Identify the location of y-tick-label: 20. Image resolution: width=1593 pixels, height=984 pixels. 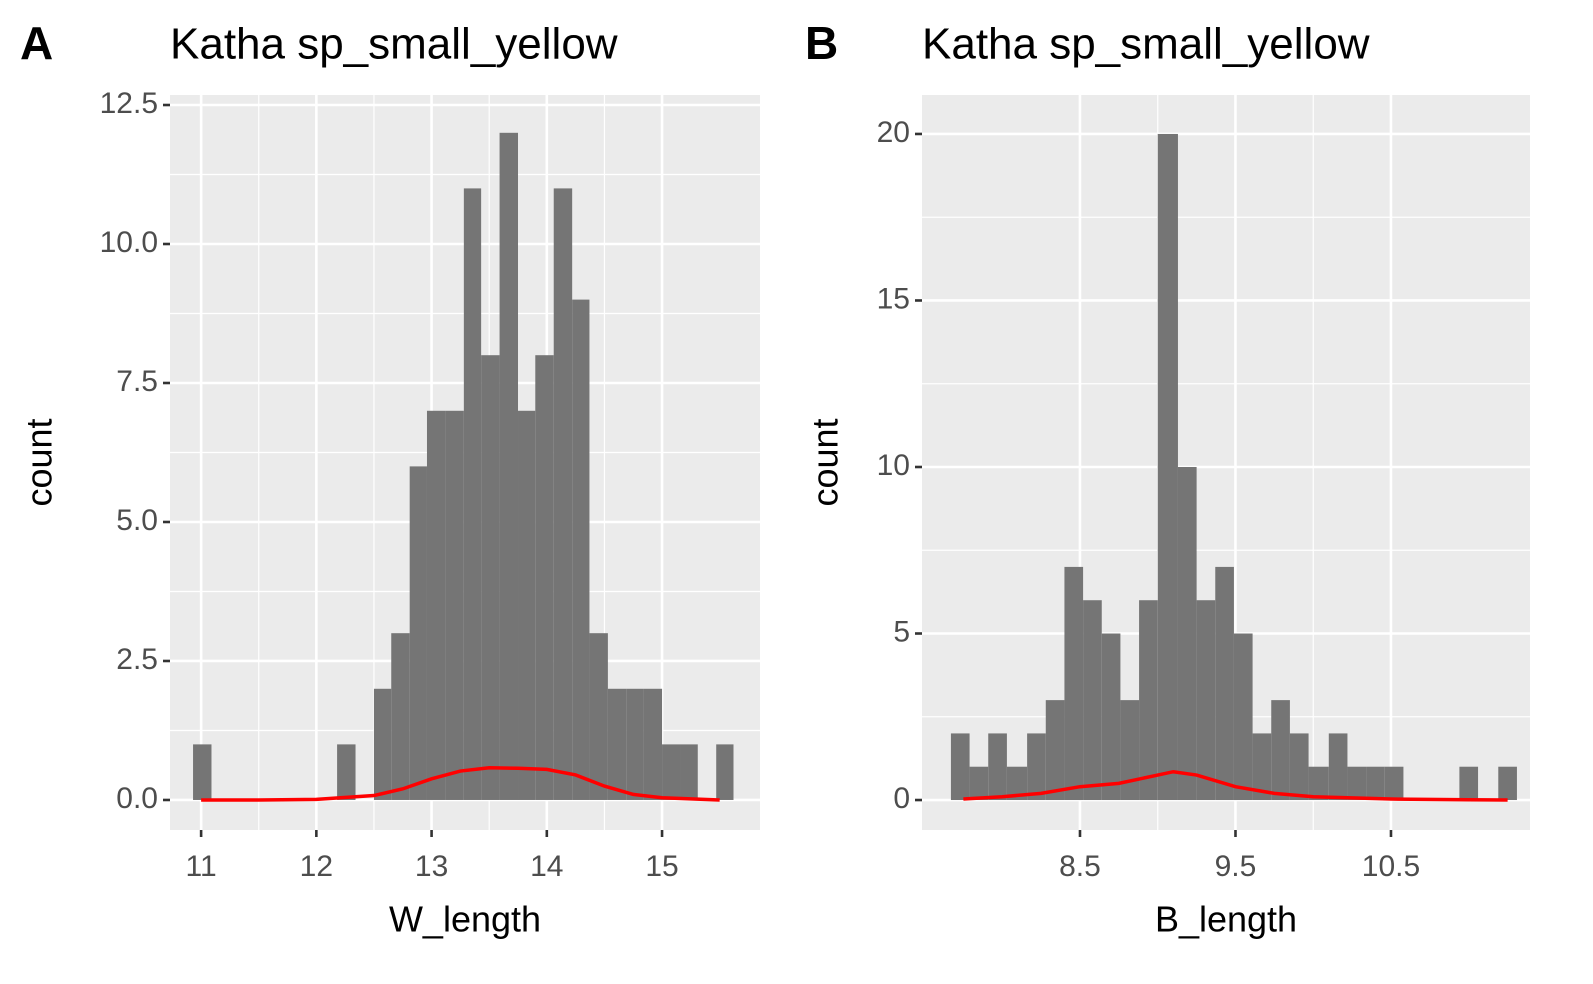
(893, 132).